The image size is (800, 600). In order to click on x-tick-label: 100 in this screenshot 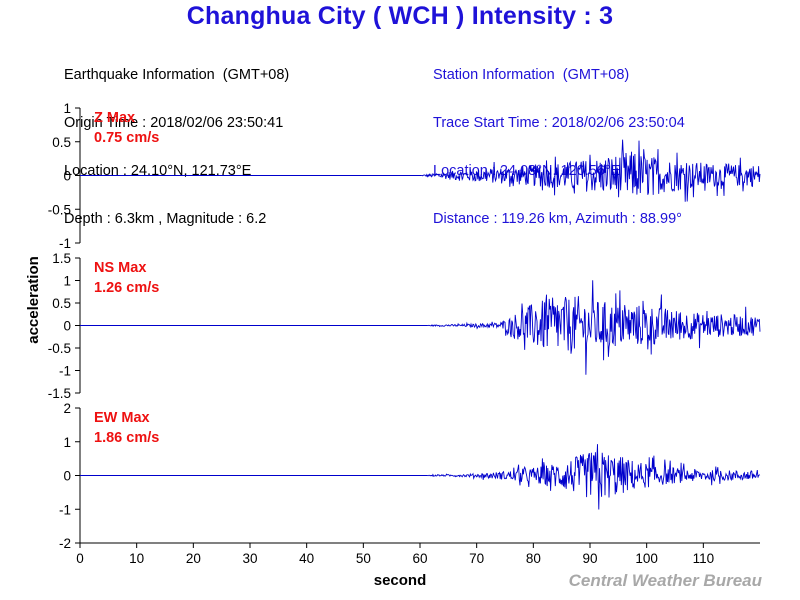, I will do `click(646, 558)`.